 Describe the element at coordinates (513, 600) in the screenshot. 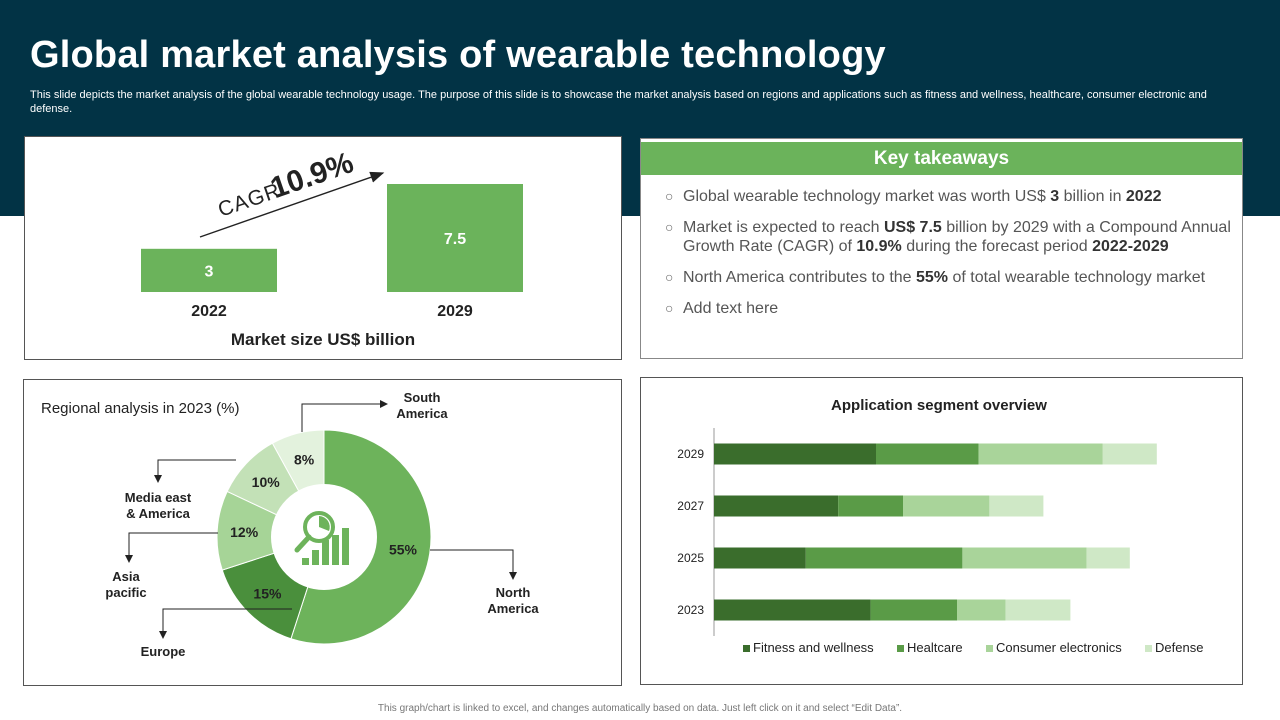

I see `region-name-label: North America` at that location.